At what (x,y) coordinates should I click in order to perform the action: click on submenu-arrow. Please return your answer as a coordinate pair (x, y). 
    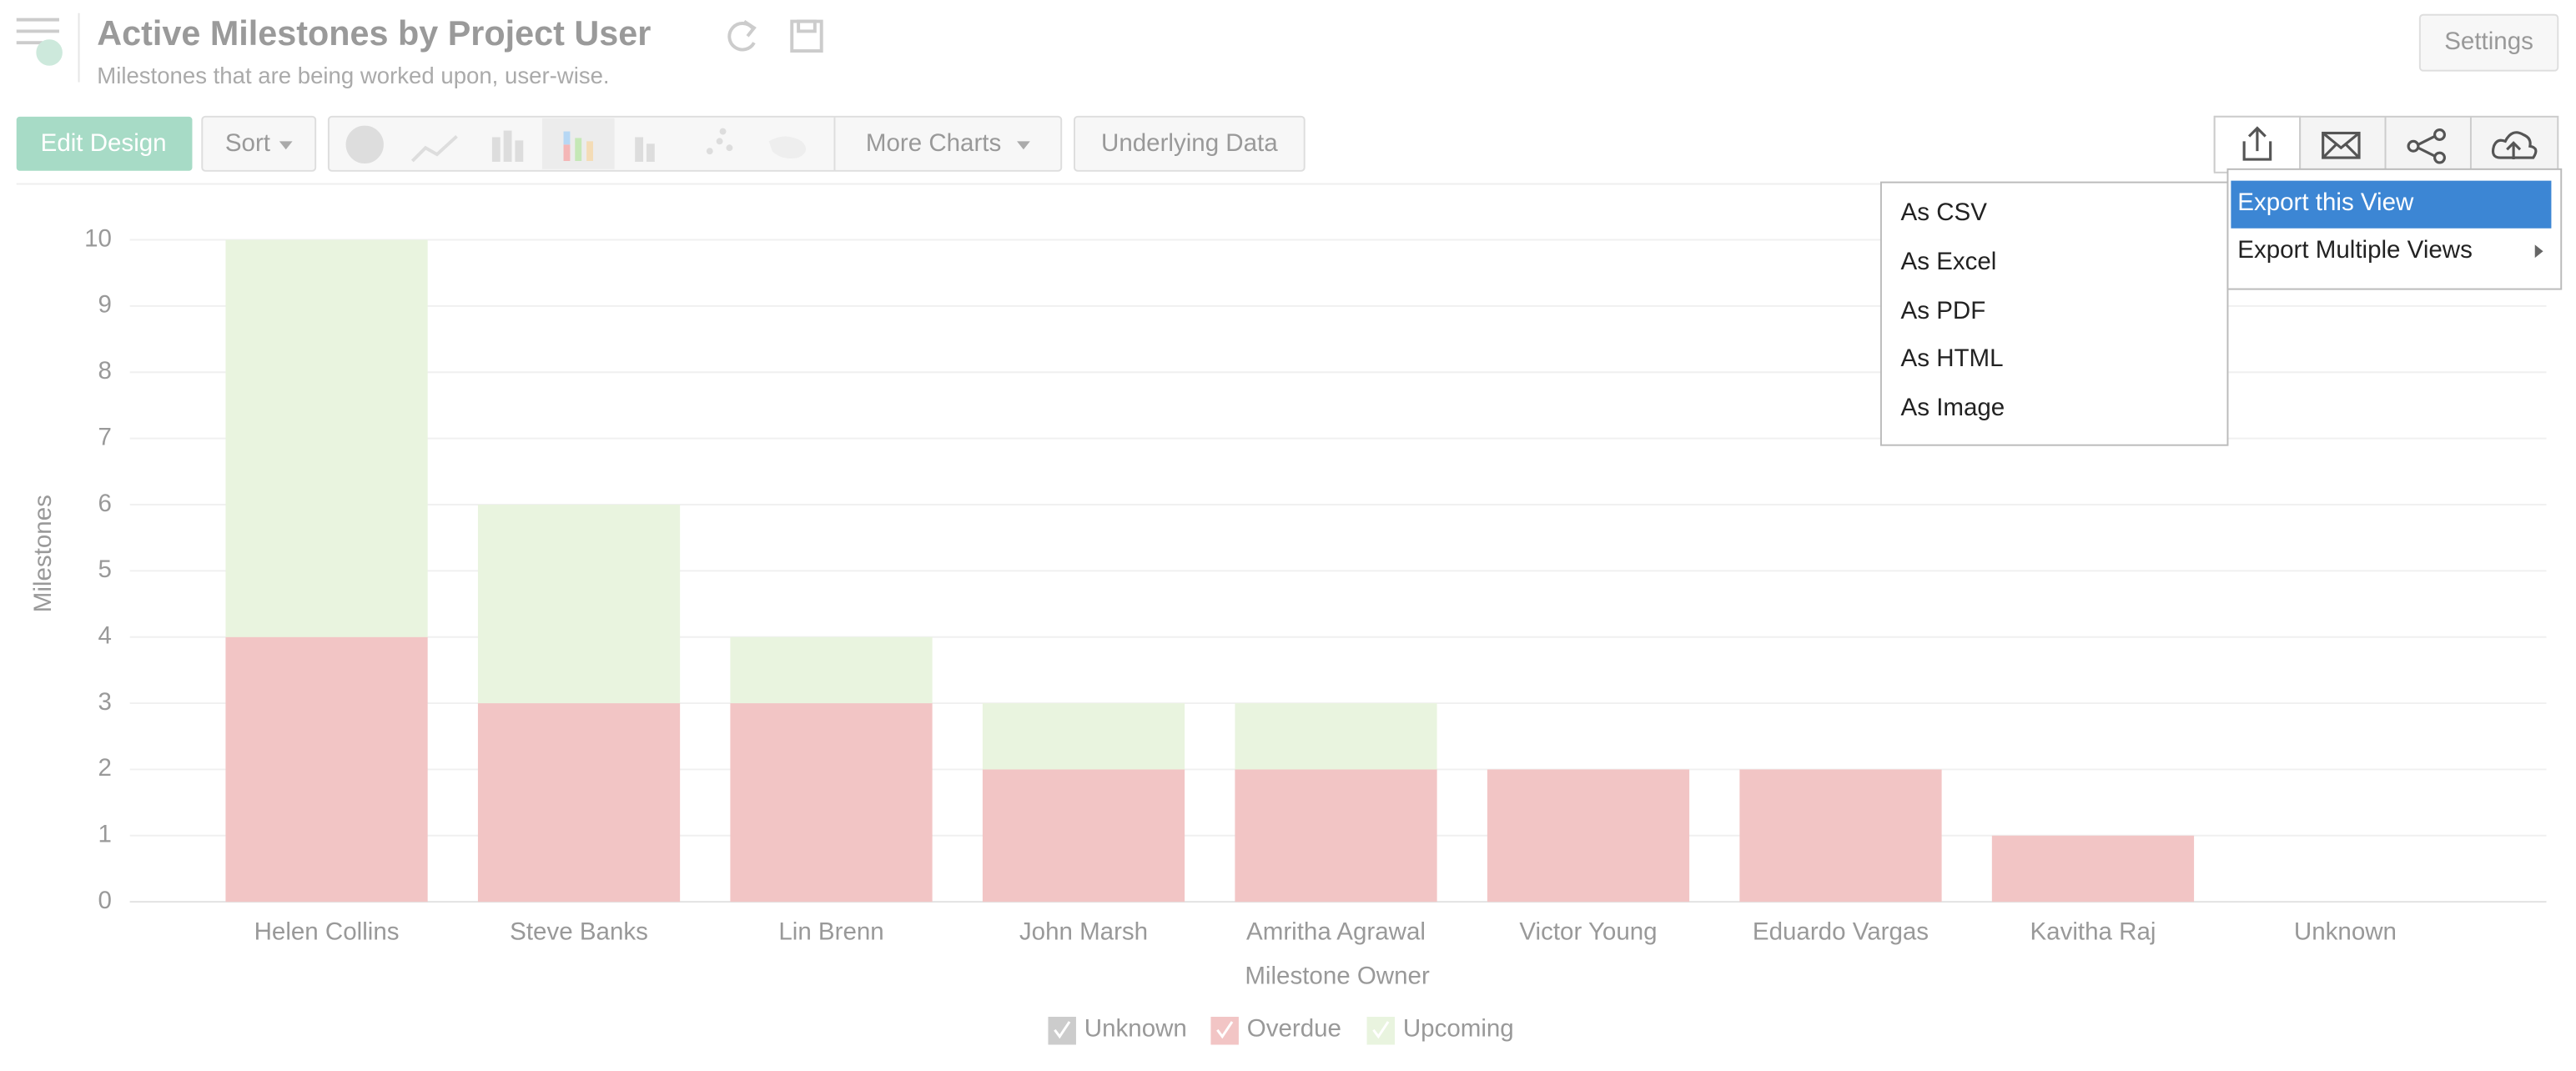
    Looking at the image, I should click on (2538, 252).